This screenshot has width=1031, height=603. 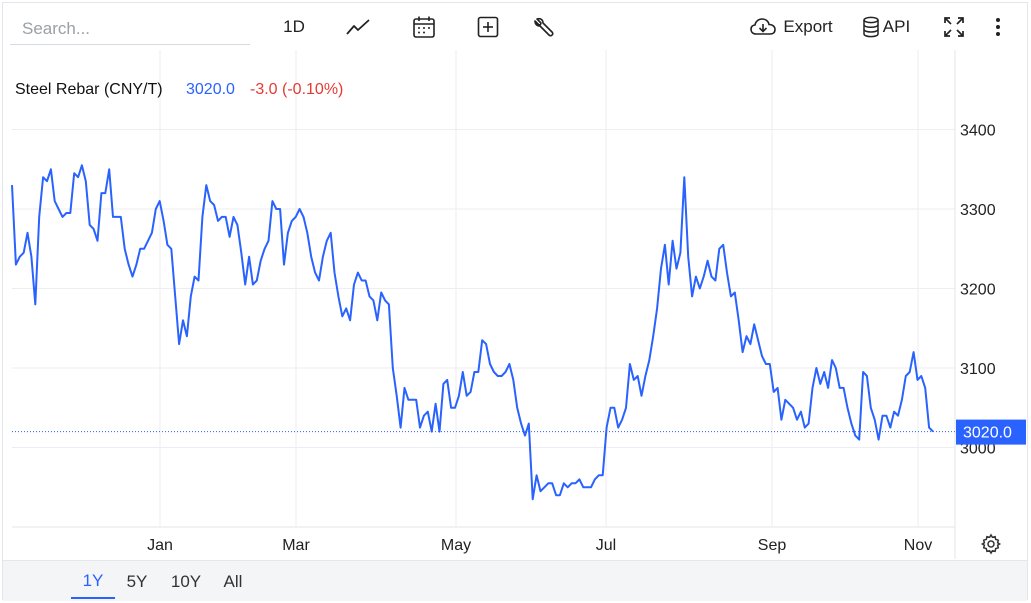 What do you see at coordinates (808, 26) in the screenshot?
I see `export-label: Export` at bounding box center [808, 26].